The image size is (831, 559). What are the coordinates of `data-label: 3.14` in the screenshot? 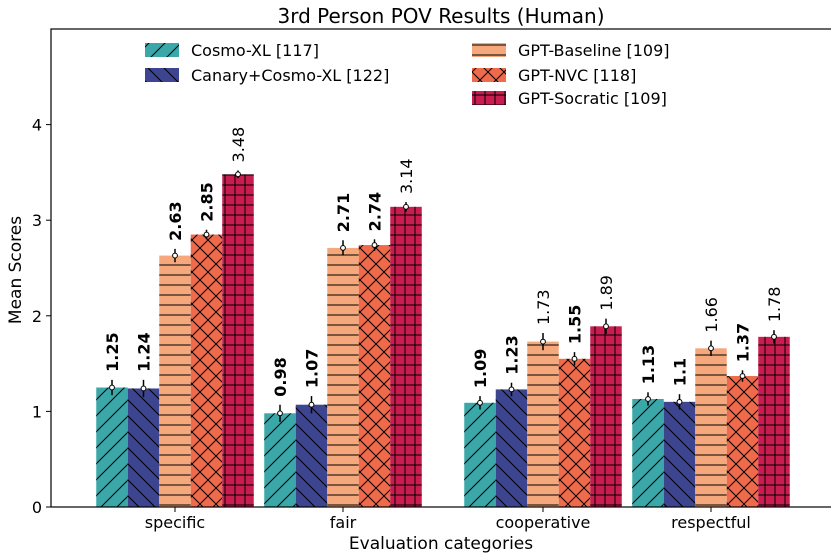 It's located at (406, 176).